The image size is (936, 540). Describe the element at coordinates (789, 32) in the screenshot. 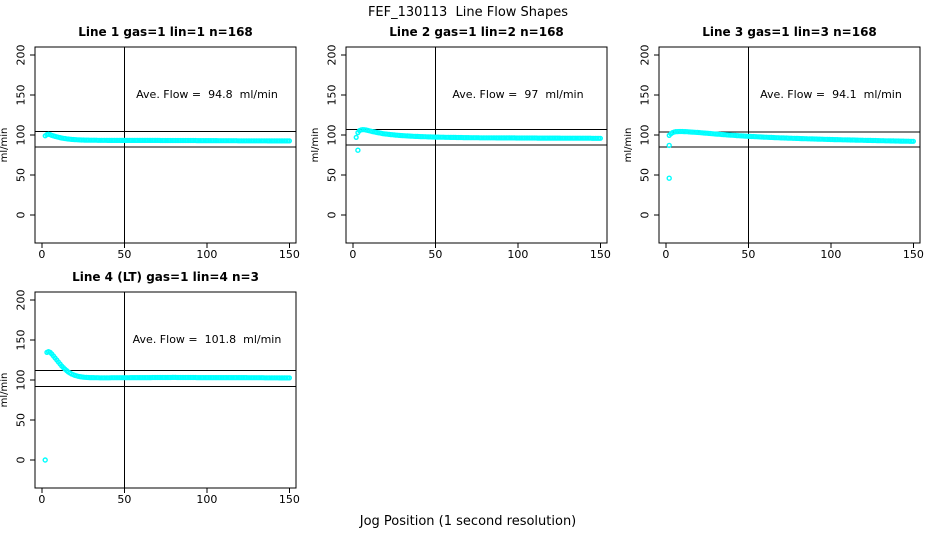

I see `panel-title: Line 3 gas=1 lin=3 n=168` at that location.